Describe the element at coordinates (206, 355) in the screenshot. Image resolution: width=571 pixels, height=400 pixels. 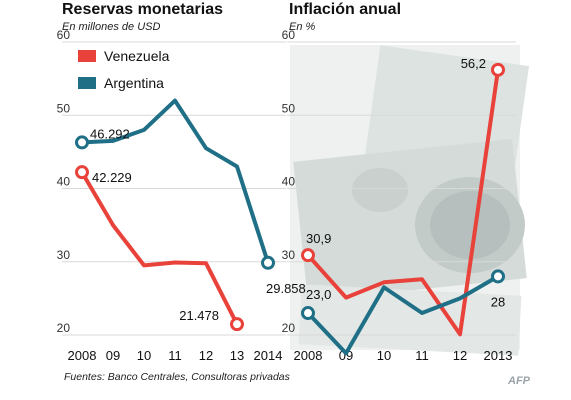
I see `reserves-xtick-label: 12` at that location.